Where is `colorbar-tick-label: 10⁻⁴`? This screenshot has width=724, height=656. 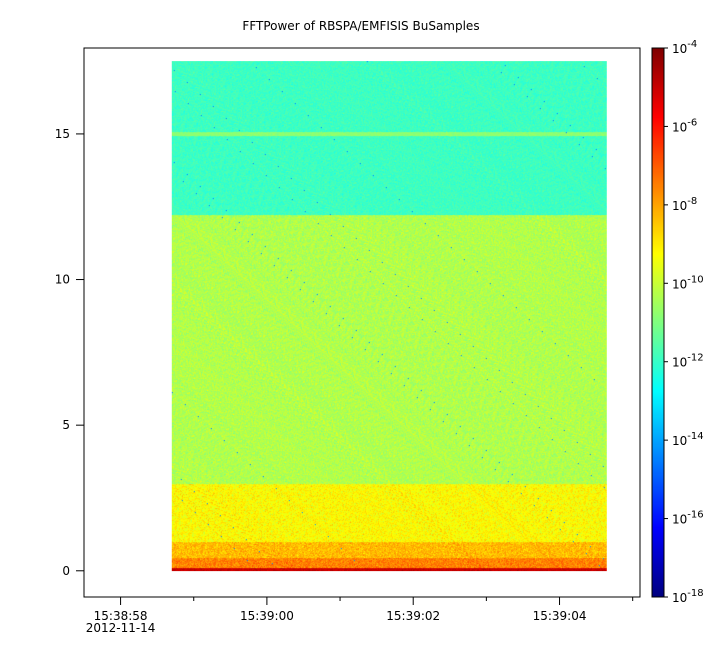 colorbar-tick-label: 10⁻⁴ is located at coordinates (684, 47).